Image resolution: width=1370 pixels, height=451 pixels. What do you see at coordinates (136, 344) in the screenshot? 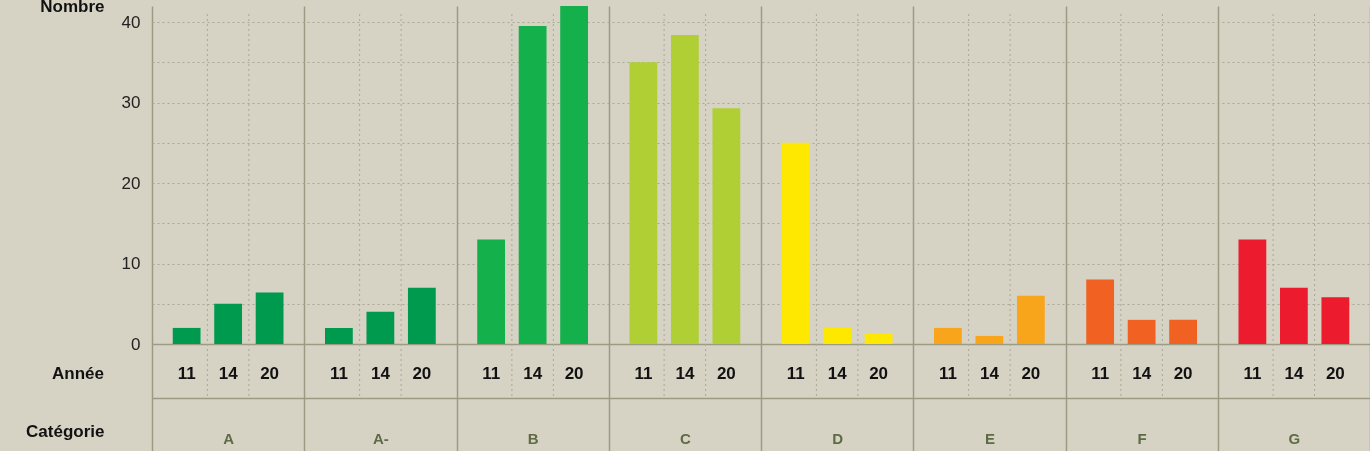
I see `y-tick-label: 0` at bounding box center [136, 344].